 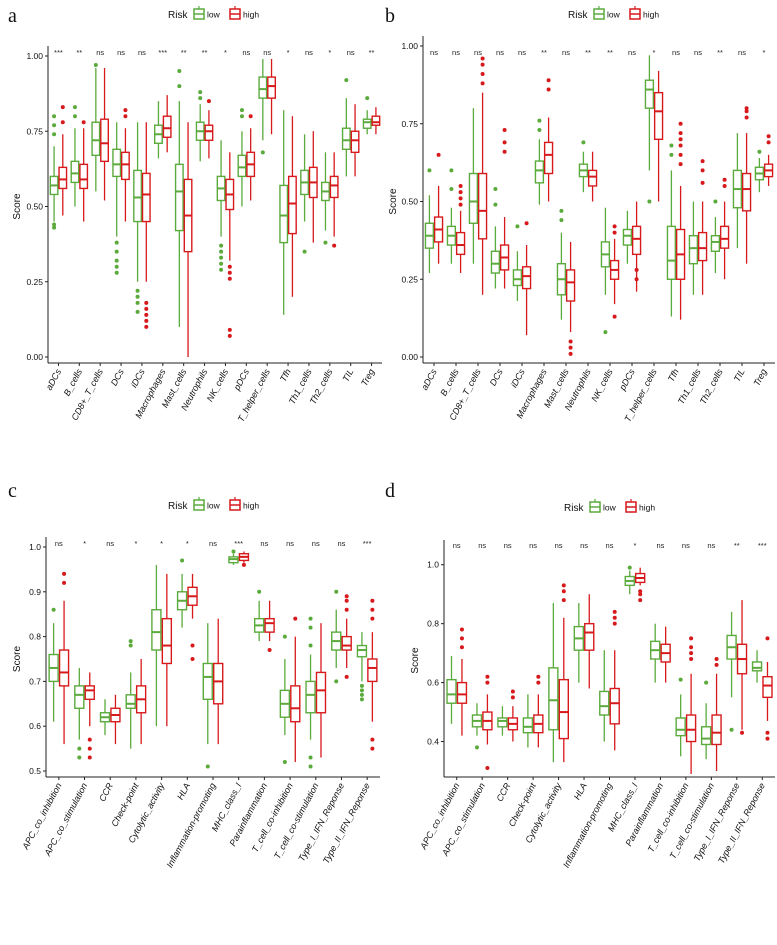 What do you see at coordinates (504, 208) in the screenshot?
I see `box-high-DCs` at bounding box center [504, 208].